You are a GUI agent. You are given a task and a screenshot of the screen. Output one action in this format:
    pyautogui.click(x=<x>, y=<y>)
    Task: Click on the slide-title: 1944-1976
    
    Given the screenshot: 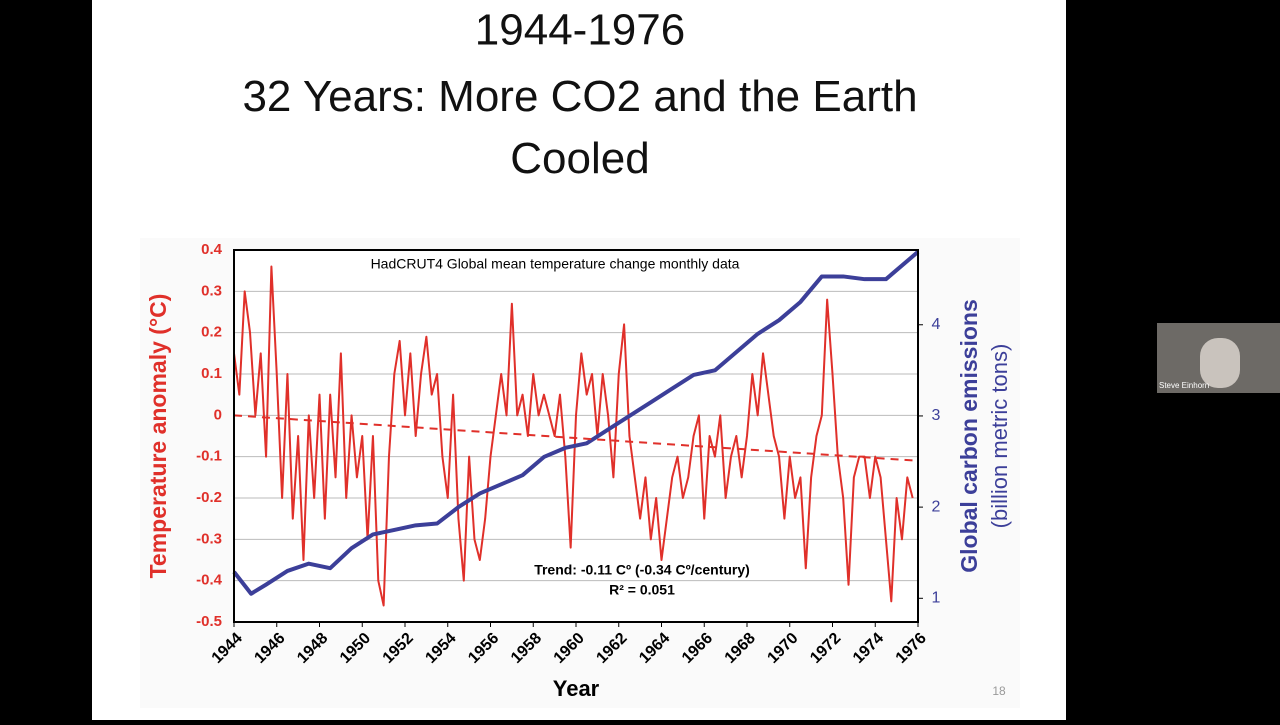 What is the action you would take?
    pyautogui.click(x=580, y=30)
    